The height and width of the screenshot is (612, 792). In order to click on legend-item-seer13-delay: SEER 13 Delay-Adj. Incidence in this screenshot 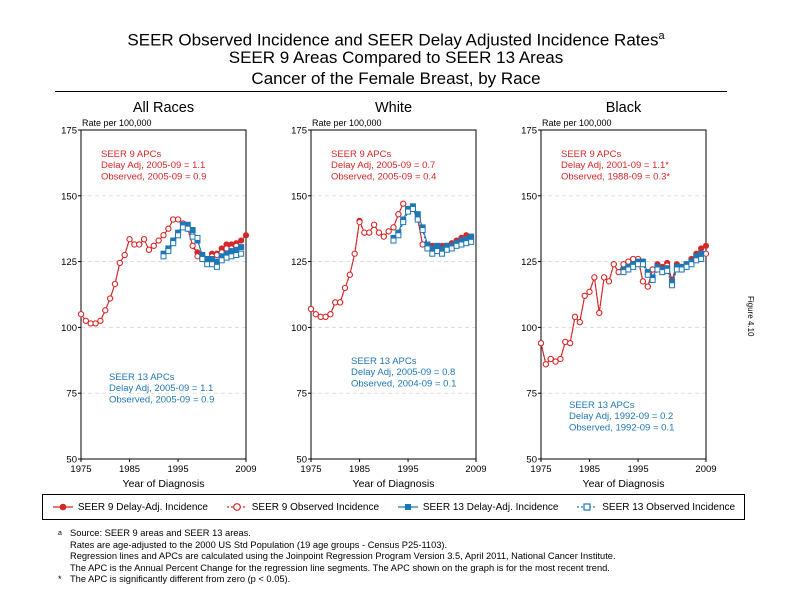, I will do `click(477, 507)`.